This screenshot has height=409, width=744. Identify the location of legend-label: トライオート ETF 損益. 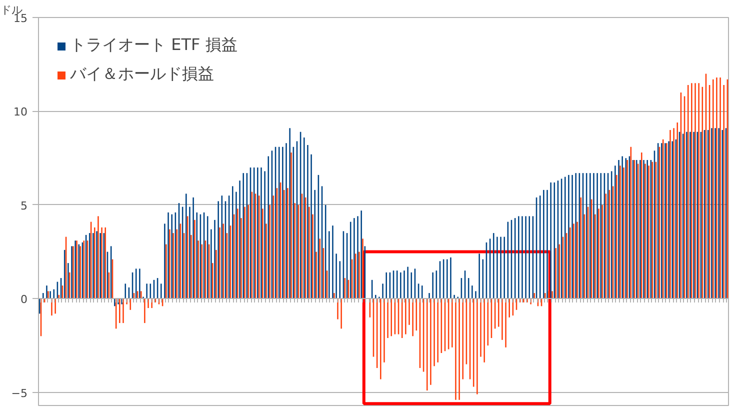
(154, 45).